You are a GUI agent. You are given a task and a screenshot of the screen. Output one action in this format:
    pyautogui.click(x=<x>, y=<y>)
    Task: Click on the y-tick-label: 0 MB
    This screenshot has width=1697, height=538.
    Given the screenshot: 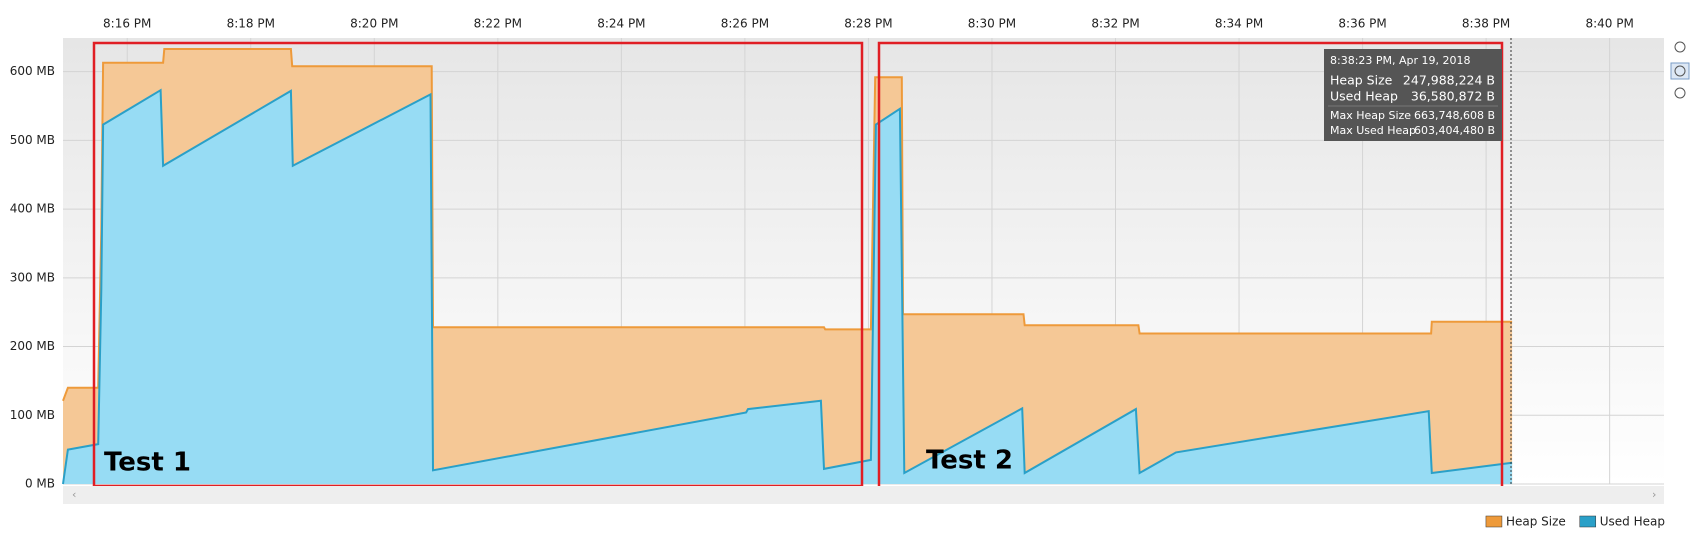 What is the action you would take?
    pyautogui.click(x=40, y=484)
    